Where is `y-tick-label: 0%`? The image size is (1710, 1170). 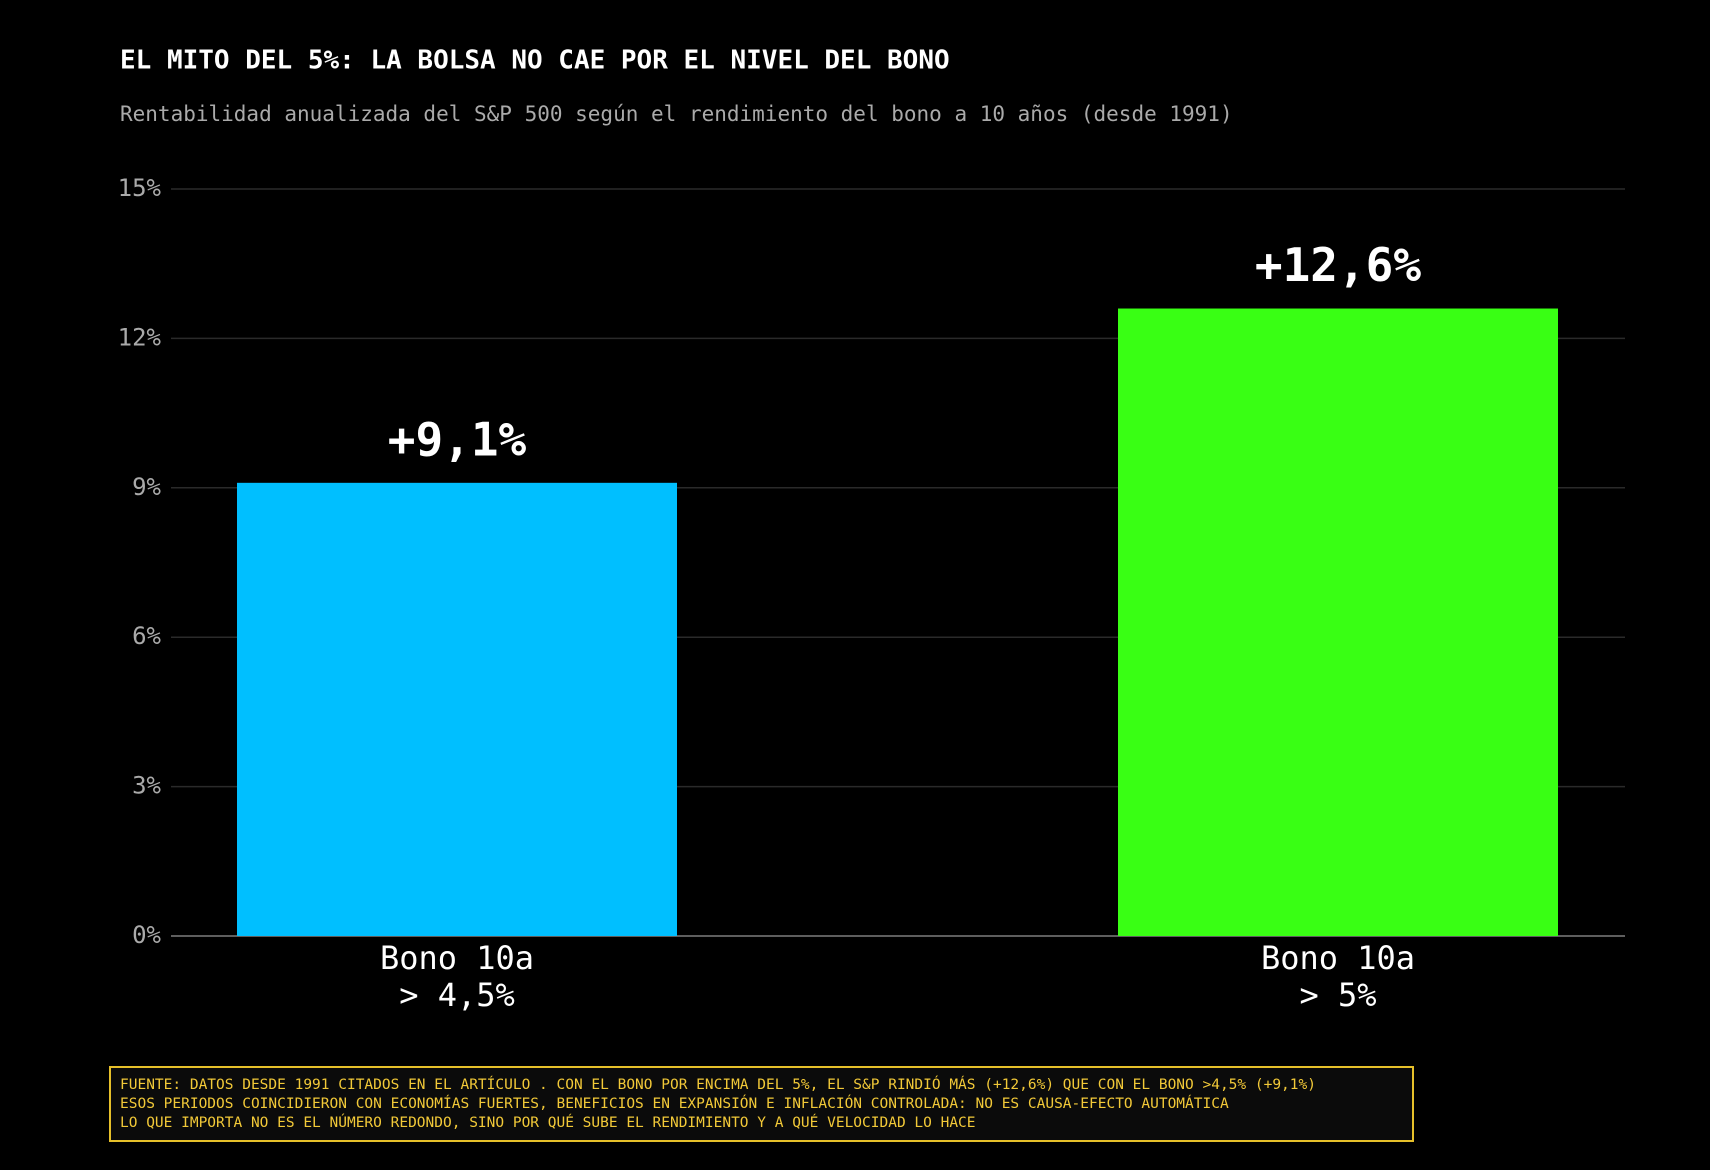 y-tick-label: 0% is located at coordinates (146, 935).